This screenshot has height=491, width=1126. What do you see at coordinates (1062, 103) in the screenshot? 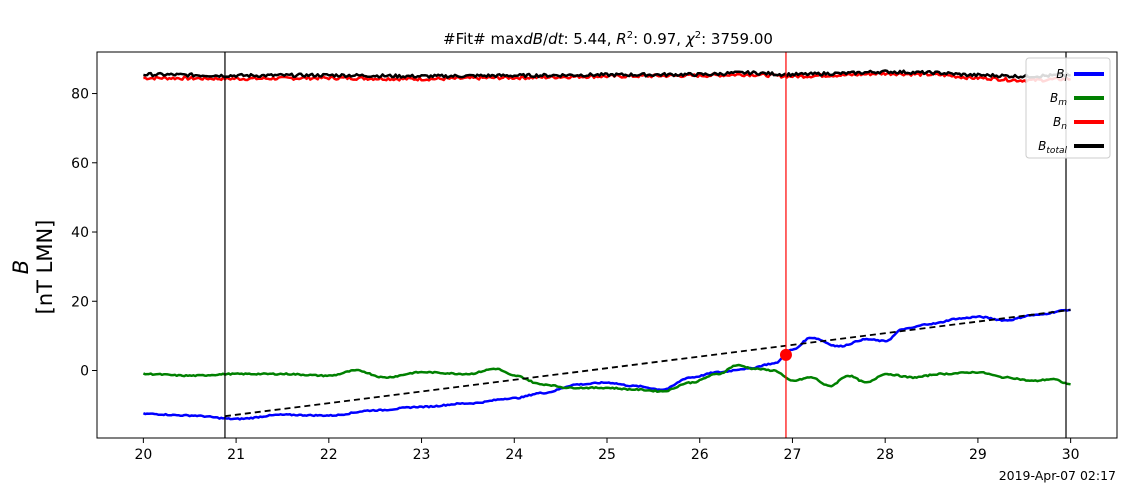
I see `legend-label-sub: m` at bounding box center [1062, 103].